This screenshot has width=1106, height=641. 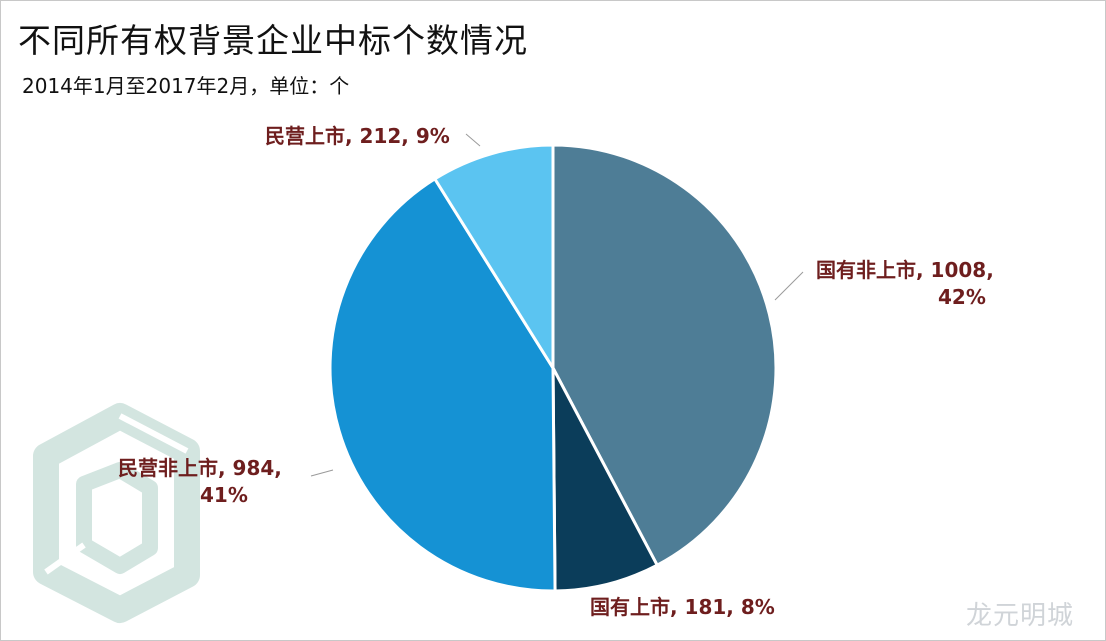 I want to click on slice-label-1: 国有非上市, 1008, 42%, so click(x=905, y=283).